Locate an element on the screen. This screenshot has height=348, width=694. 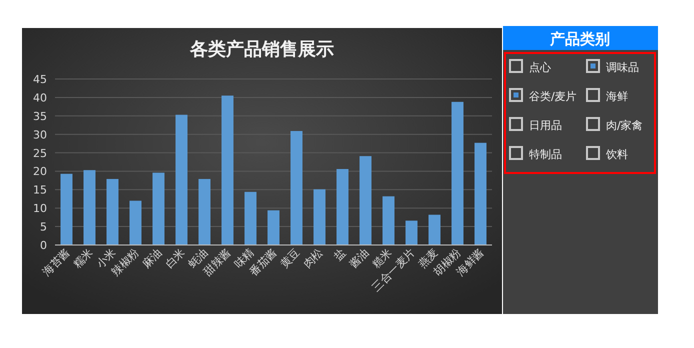
text: 海鲜 is located at coordinates (617, 96).